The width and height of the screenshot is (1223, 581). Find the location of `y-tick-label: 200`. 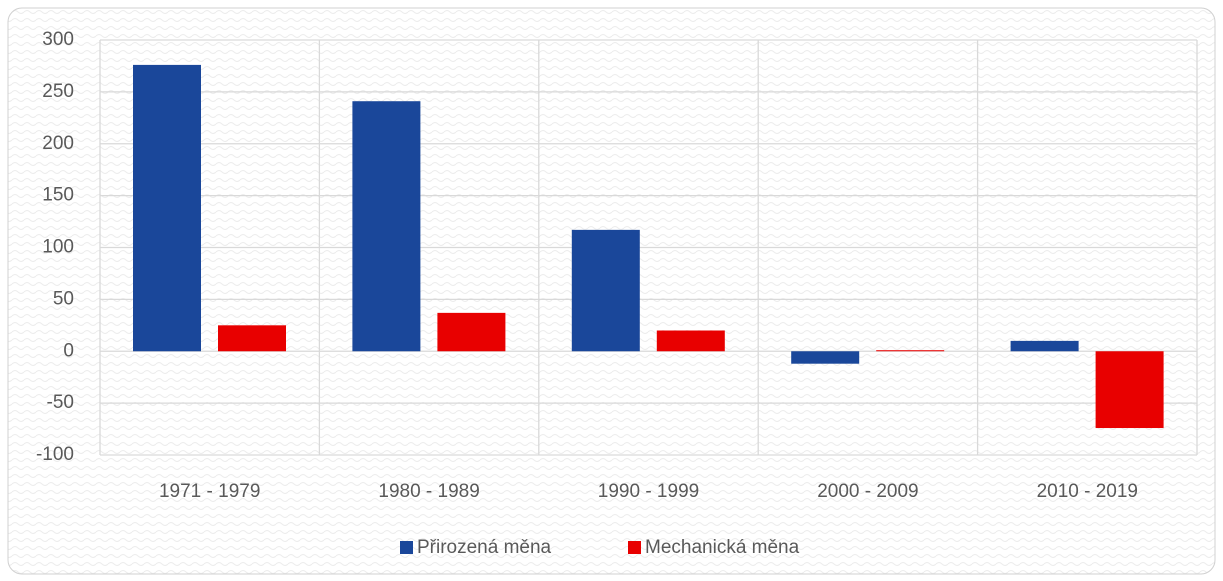

y-tick-label: 200 is located at coordinates (58, 143).